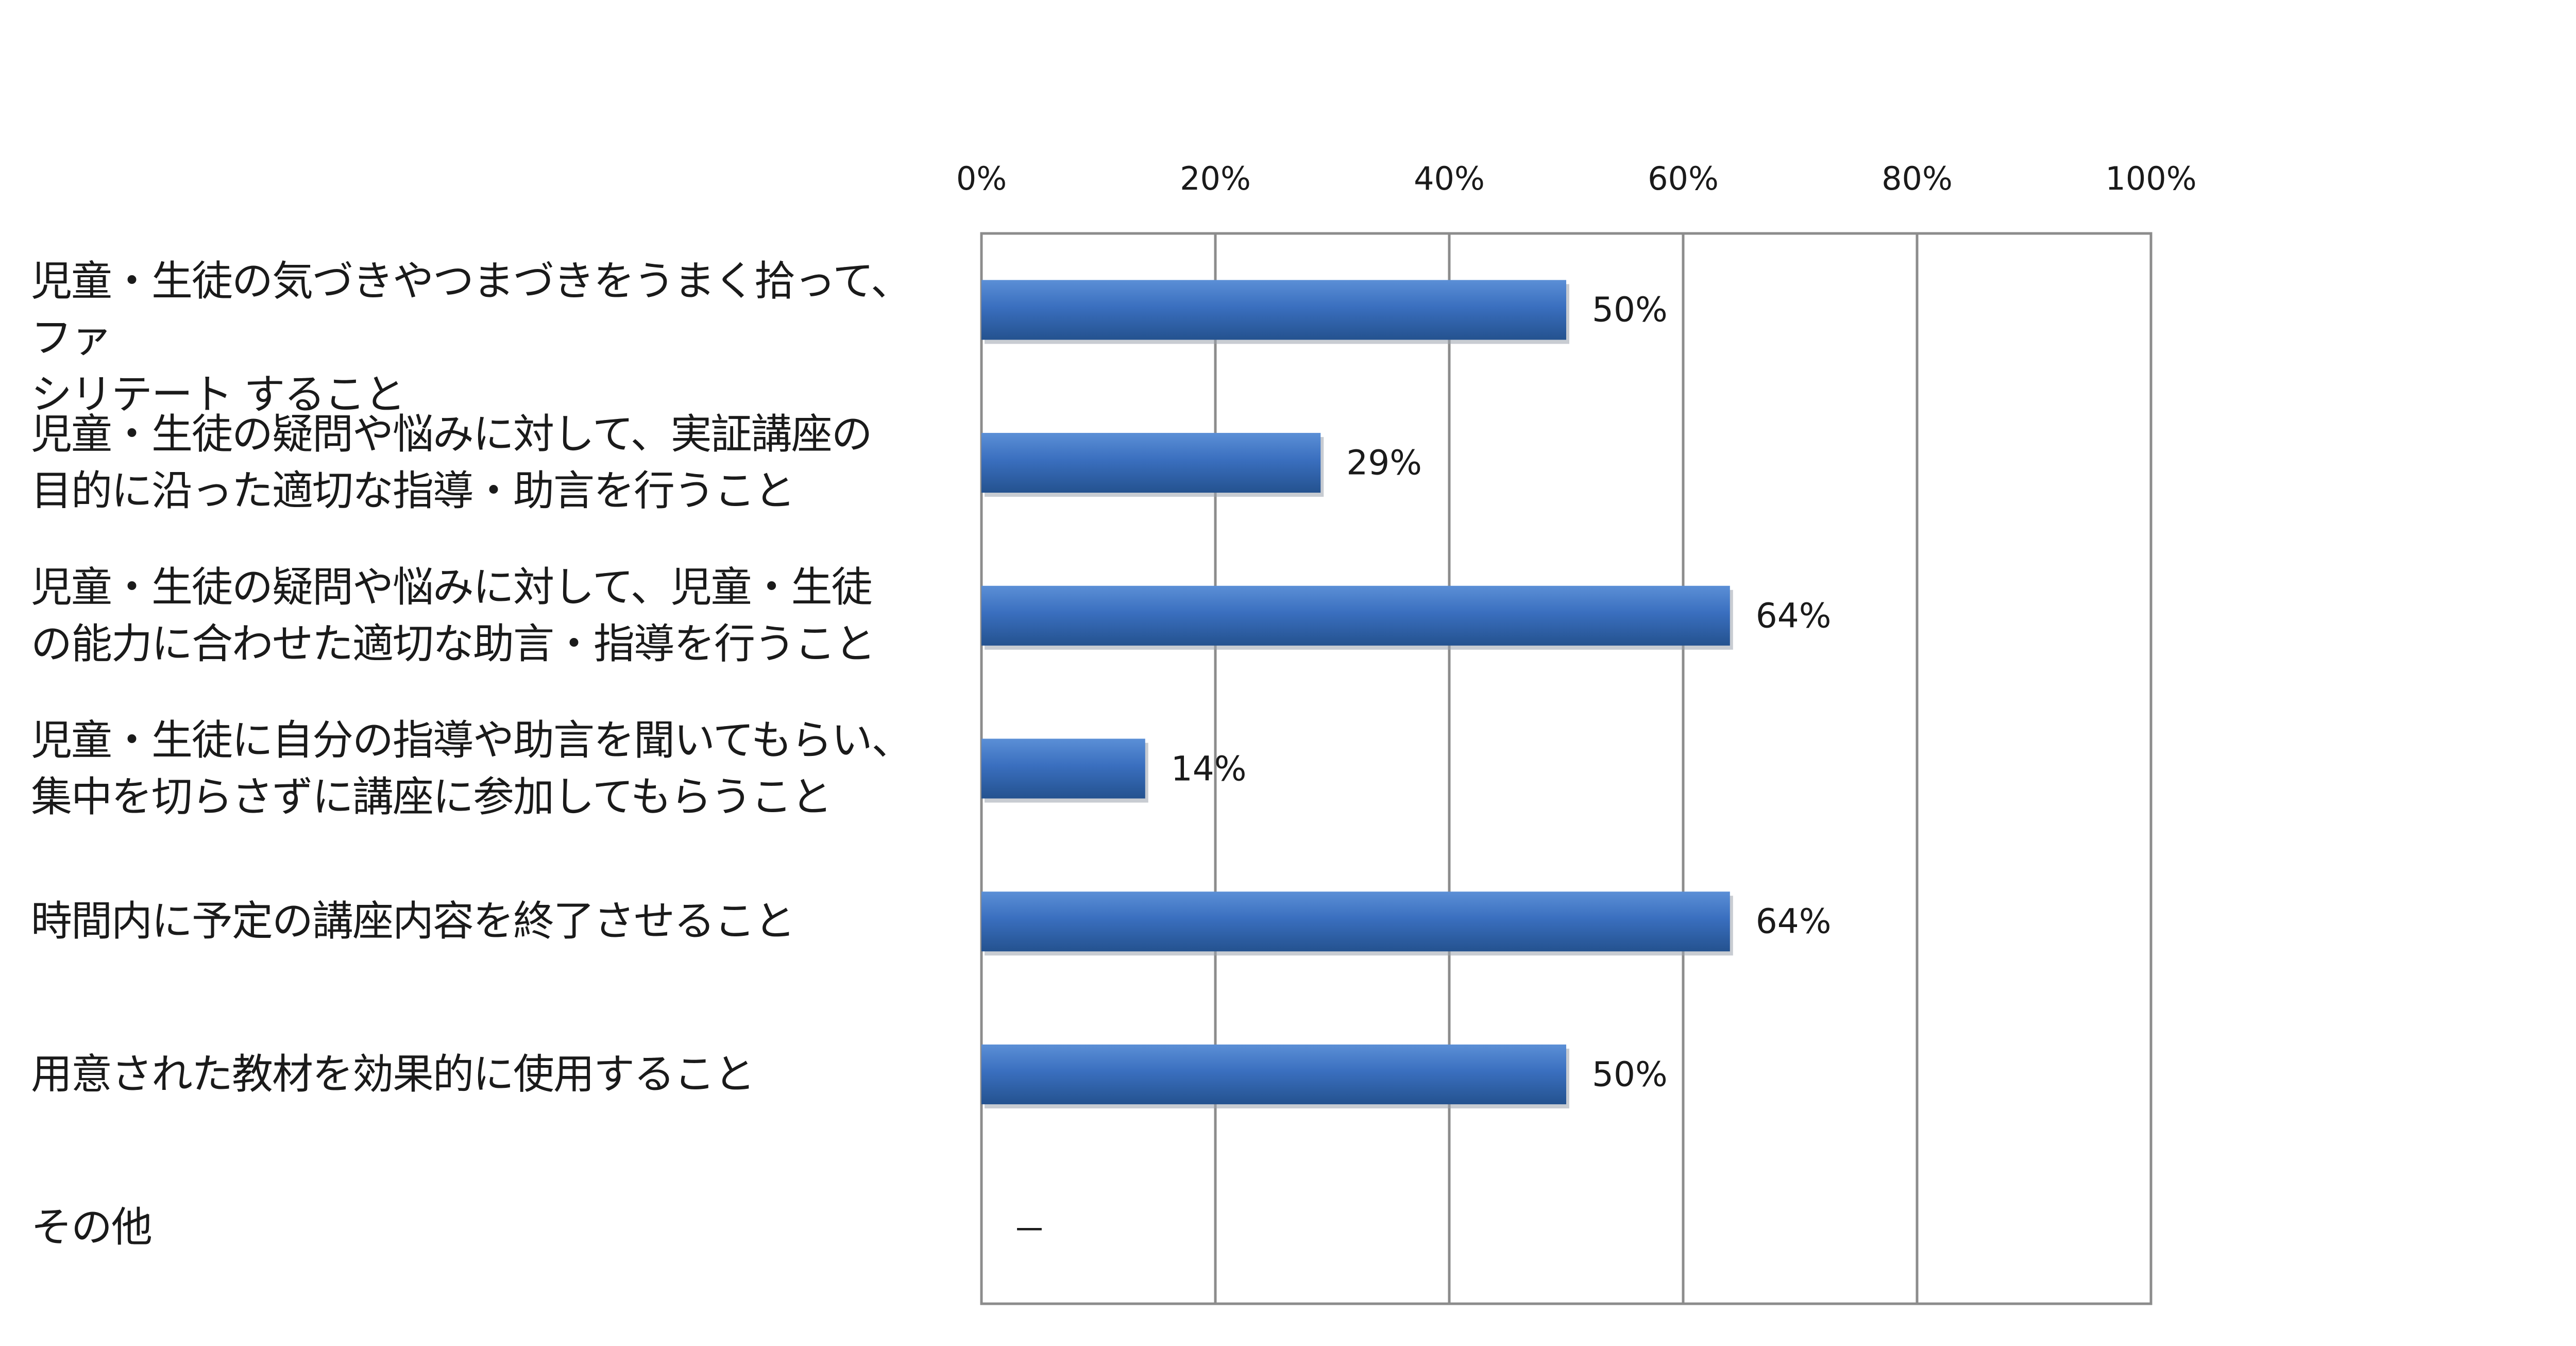  What do you see at coordinates (1917, 178) in the screenshot?
I see `x-tick-label: 80%` at bounding box center [1917, 178].